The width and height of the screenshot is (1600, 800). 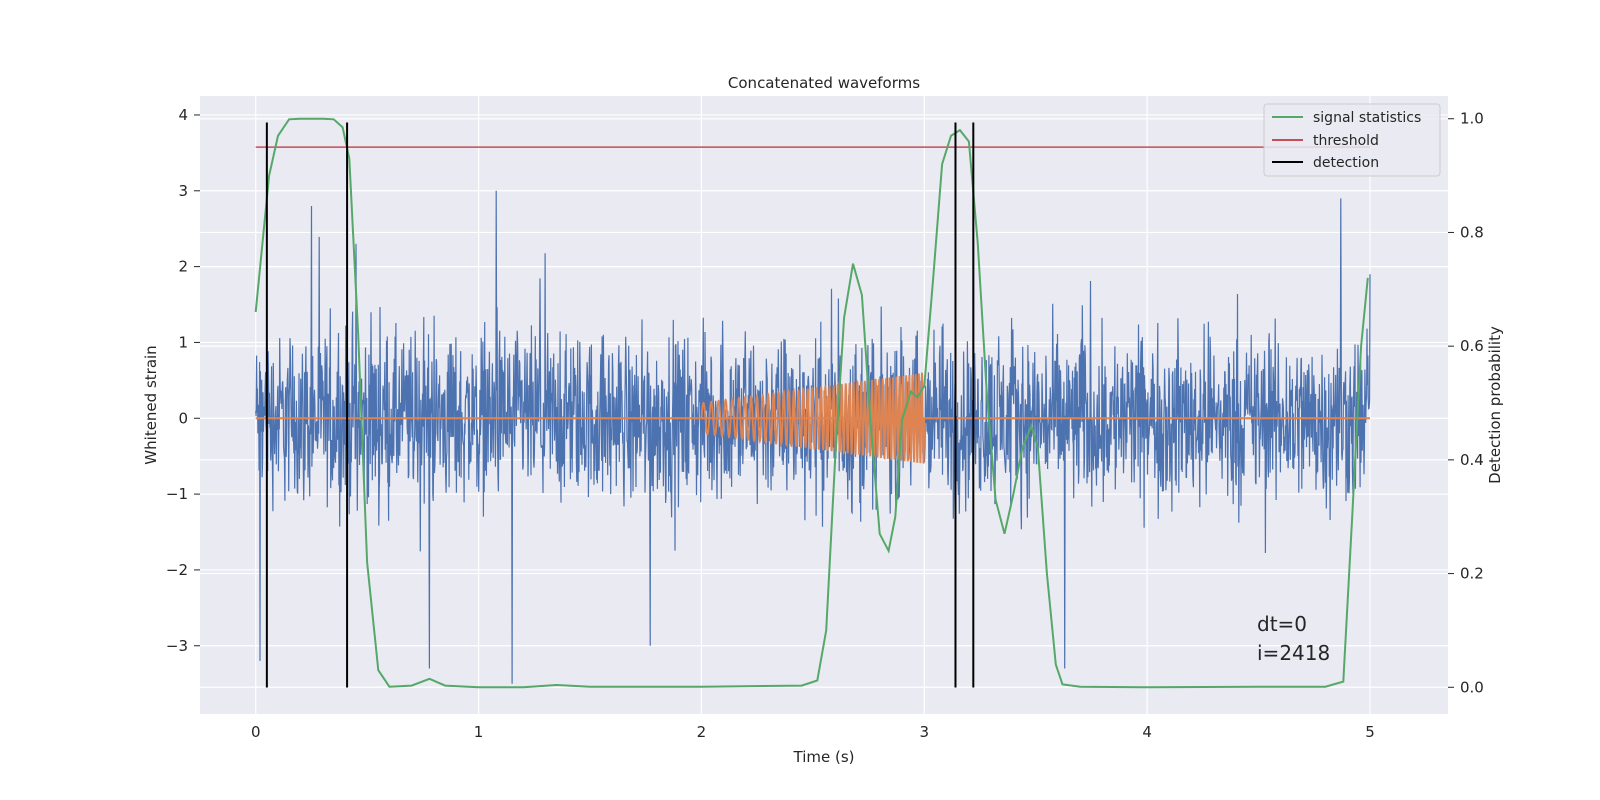 I want to click on x-tick-label: 4, so click(x=1147, y=732).